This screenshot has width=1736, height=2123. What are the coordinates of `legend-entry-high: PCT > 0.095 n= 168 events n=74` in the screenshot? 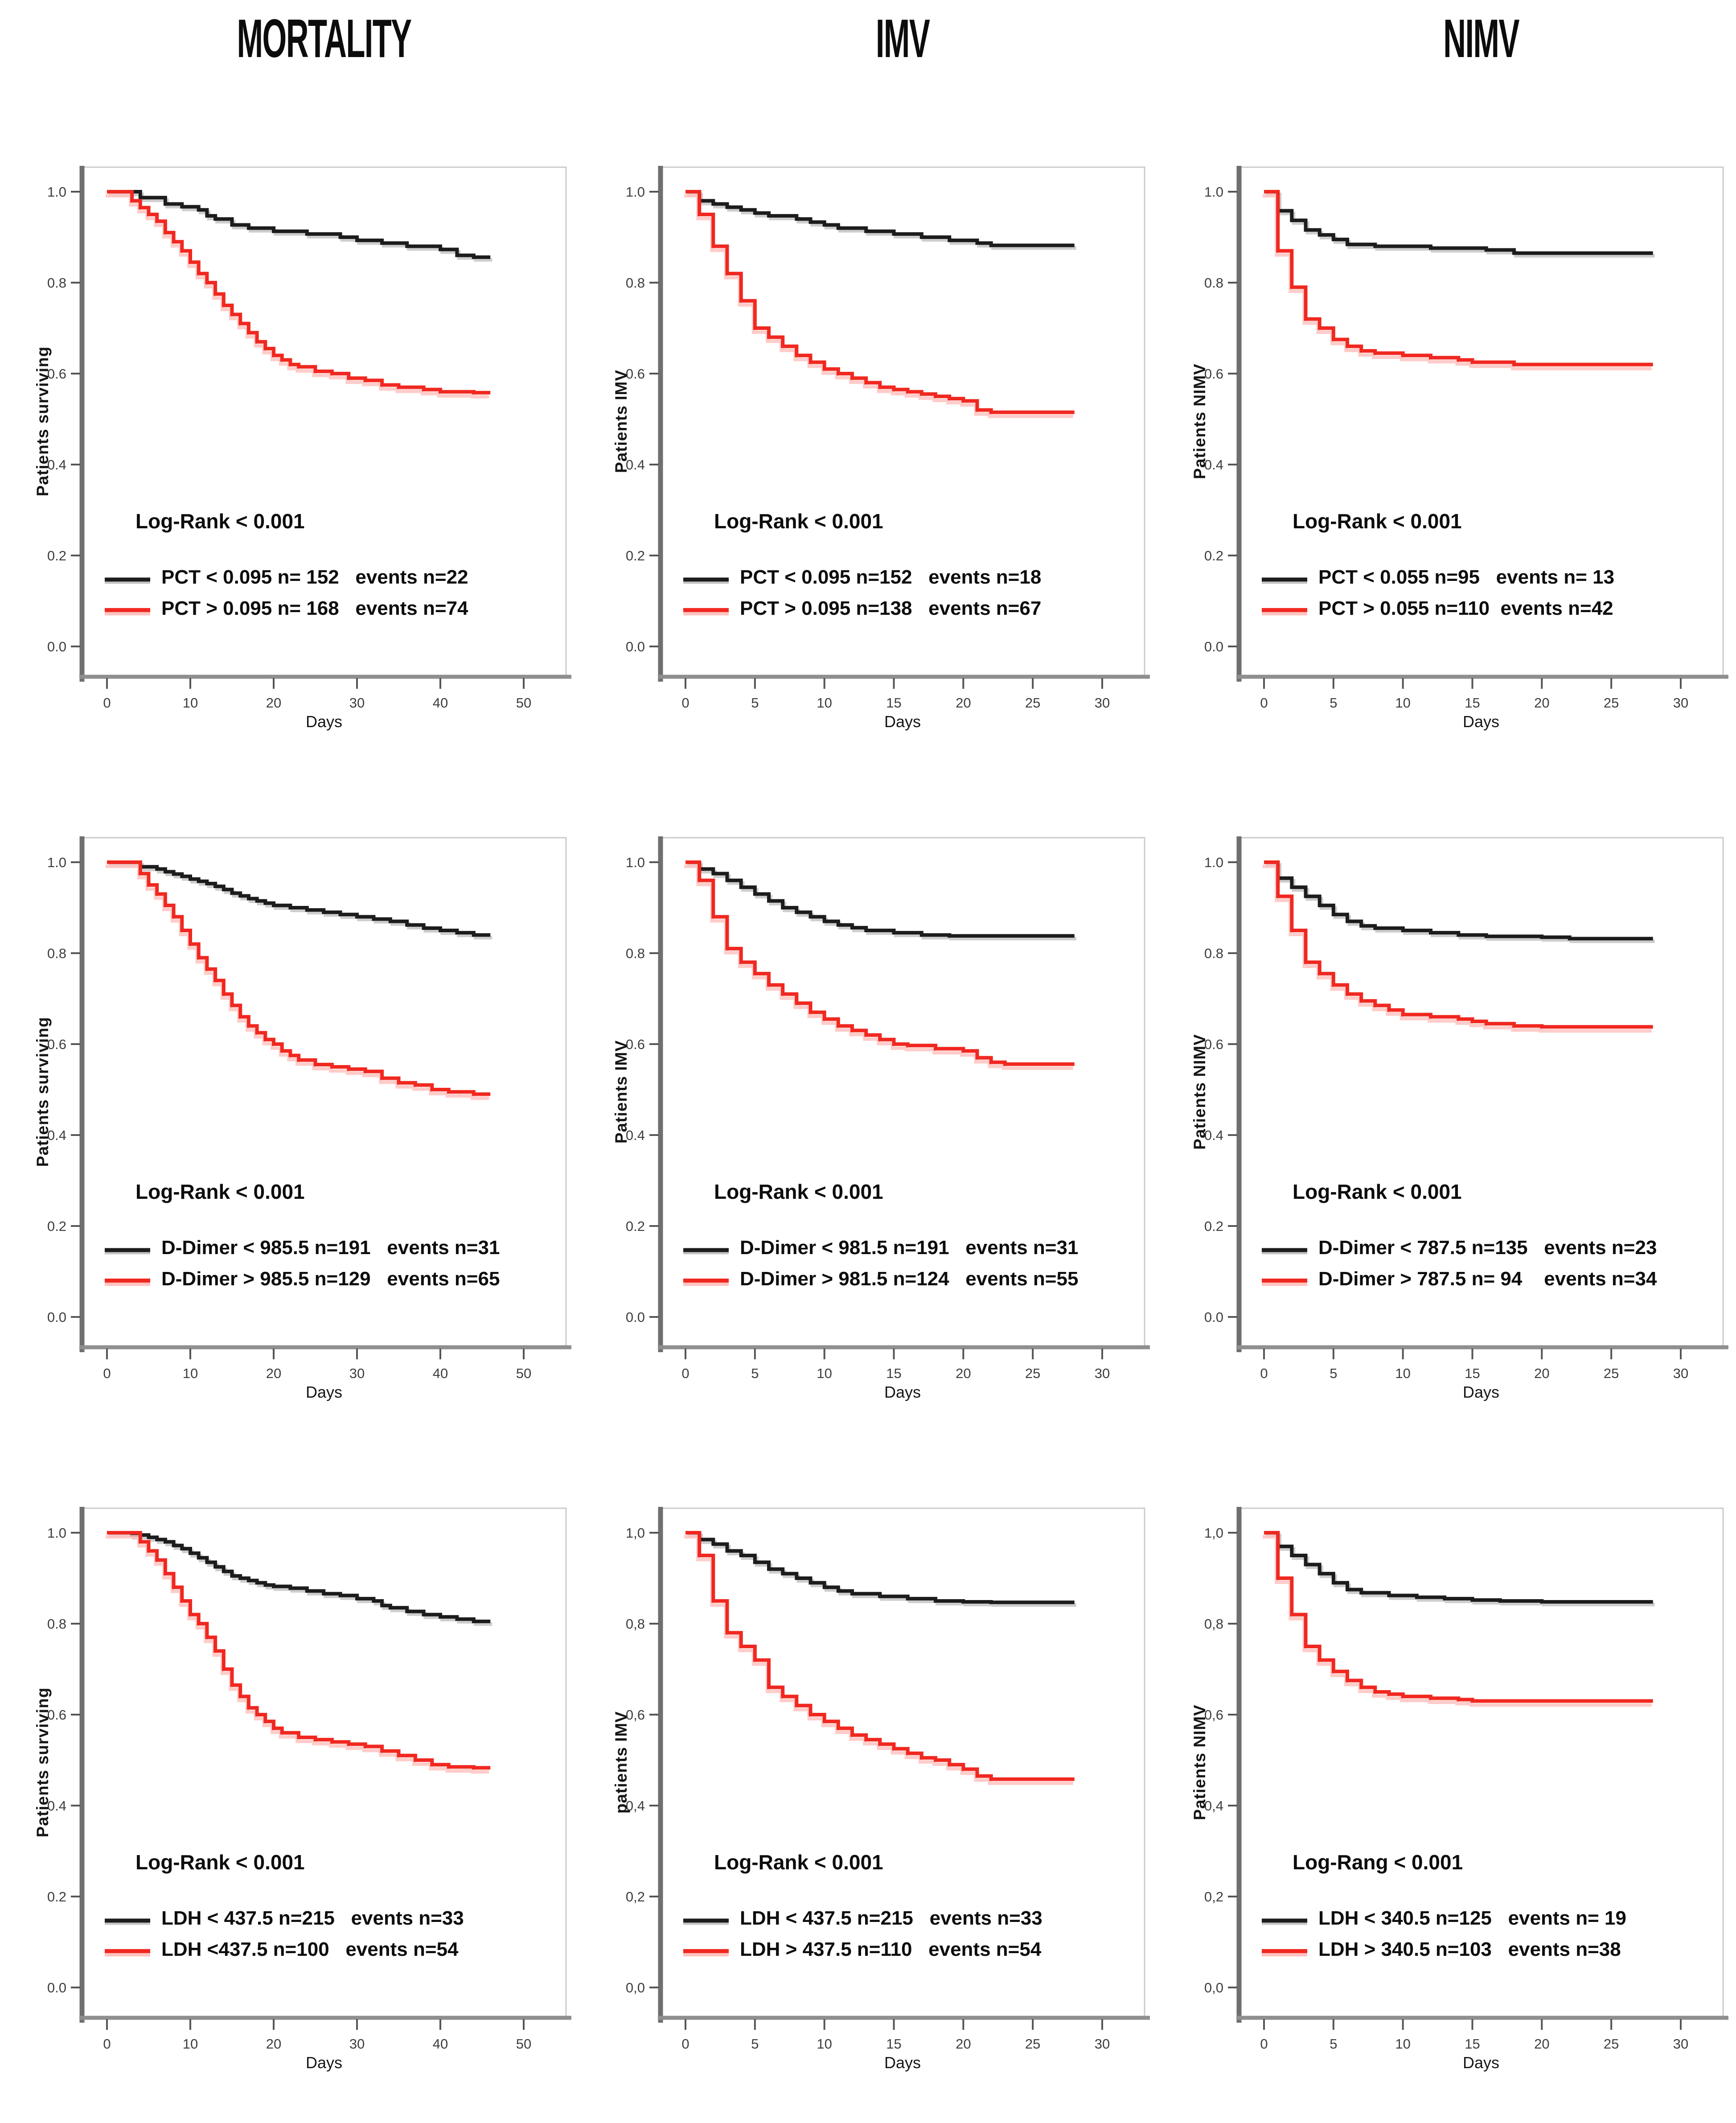 It's located at (314, 608).